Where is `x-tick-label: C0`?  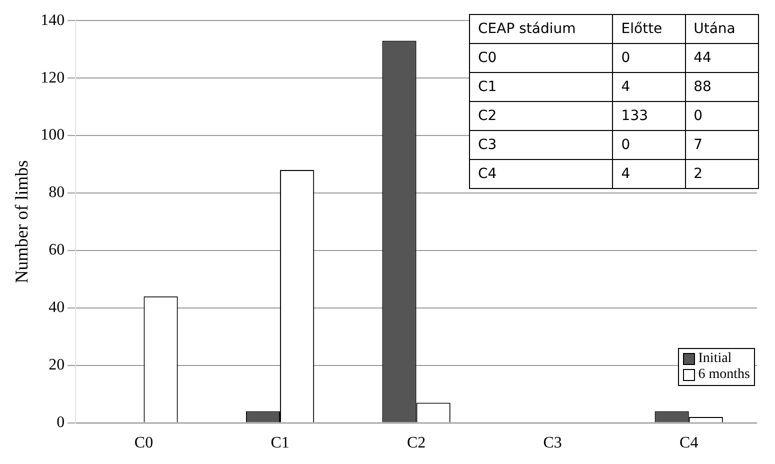
x-tick-label: C0 is located at coordinates (144, 443).